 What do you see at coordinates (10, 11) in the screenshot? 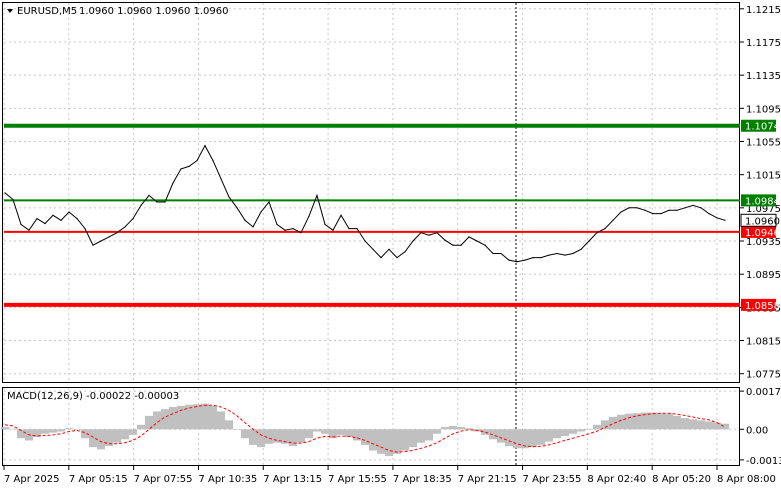
I see `dropdown-triangle-icon` at bounding box center [10, 11].